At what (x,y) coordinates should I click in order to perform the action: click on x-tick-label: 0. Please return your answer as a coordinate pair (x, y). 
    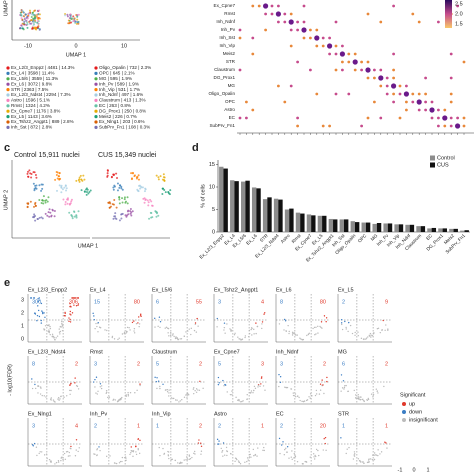
    Looking at the image, I should click on (413, 470).